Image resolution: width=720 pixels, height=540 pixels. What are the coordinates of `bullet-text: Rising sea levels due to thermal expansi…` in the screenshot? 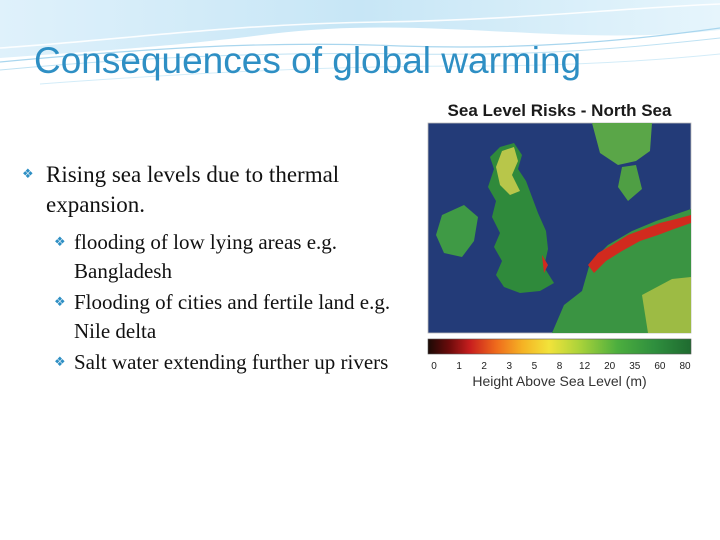 It's located at (193, 189).